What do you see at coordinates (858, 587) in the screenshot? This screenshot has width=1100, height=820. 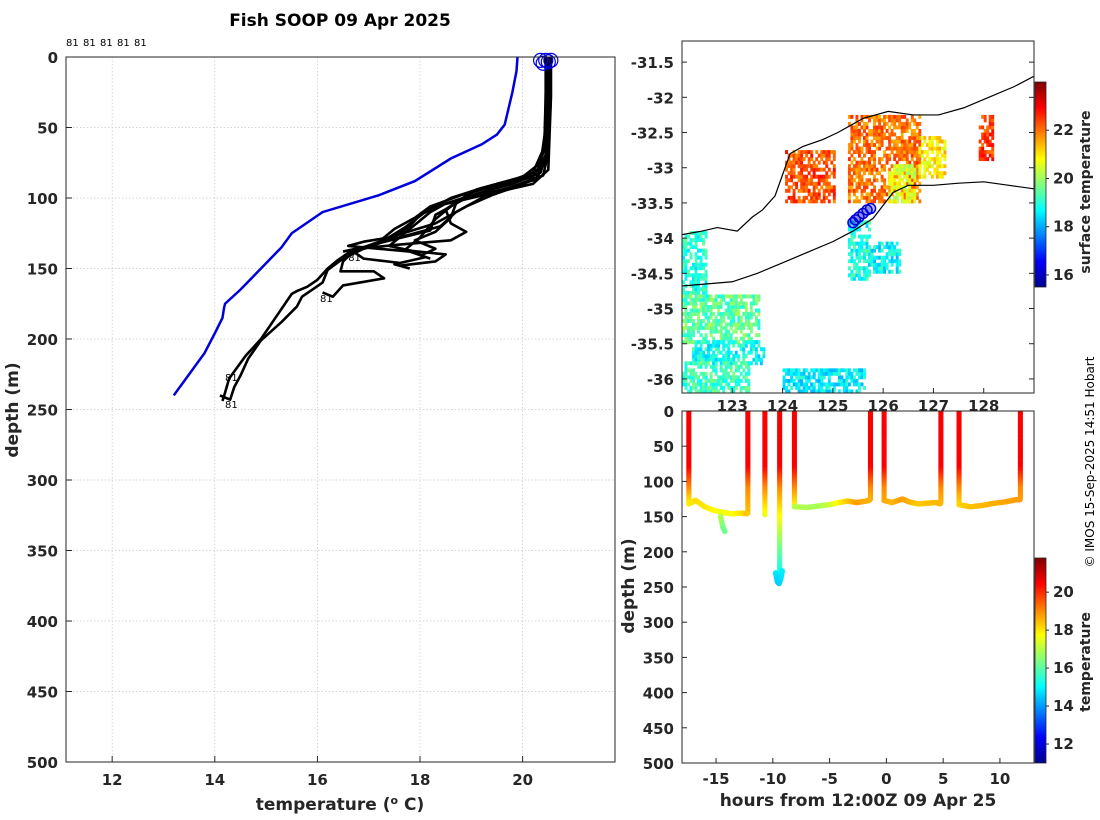 I see `section-plot-area` at bounding box center [858, 587].